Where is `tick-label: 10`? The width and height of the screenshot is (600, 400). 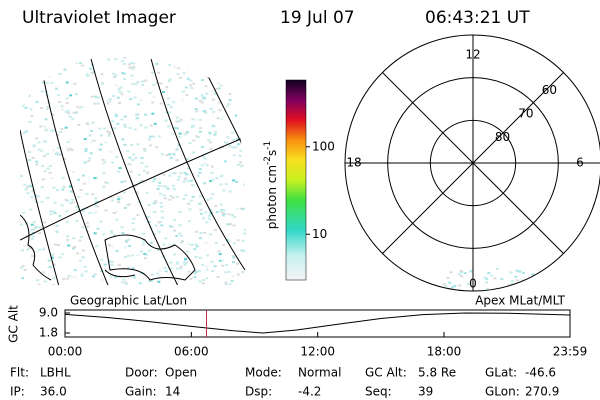 tick-label: 10 is located at coordinates (319, 234).